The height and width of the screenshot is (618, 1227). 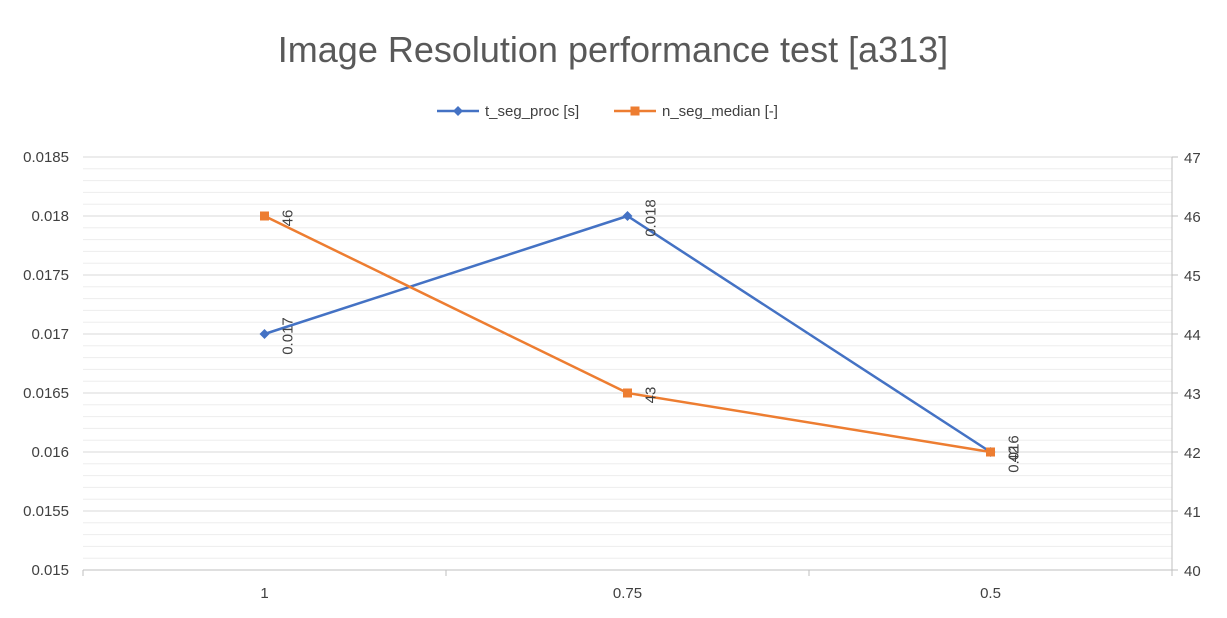 I want to click on left-tick-label: 0.0155, so click(x=46, y=511).